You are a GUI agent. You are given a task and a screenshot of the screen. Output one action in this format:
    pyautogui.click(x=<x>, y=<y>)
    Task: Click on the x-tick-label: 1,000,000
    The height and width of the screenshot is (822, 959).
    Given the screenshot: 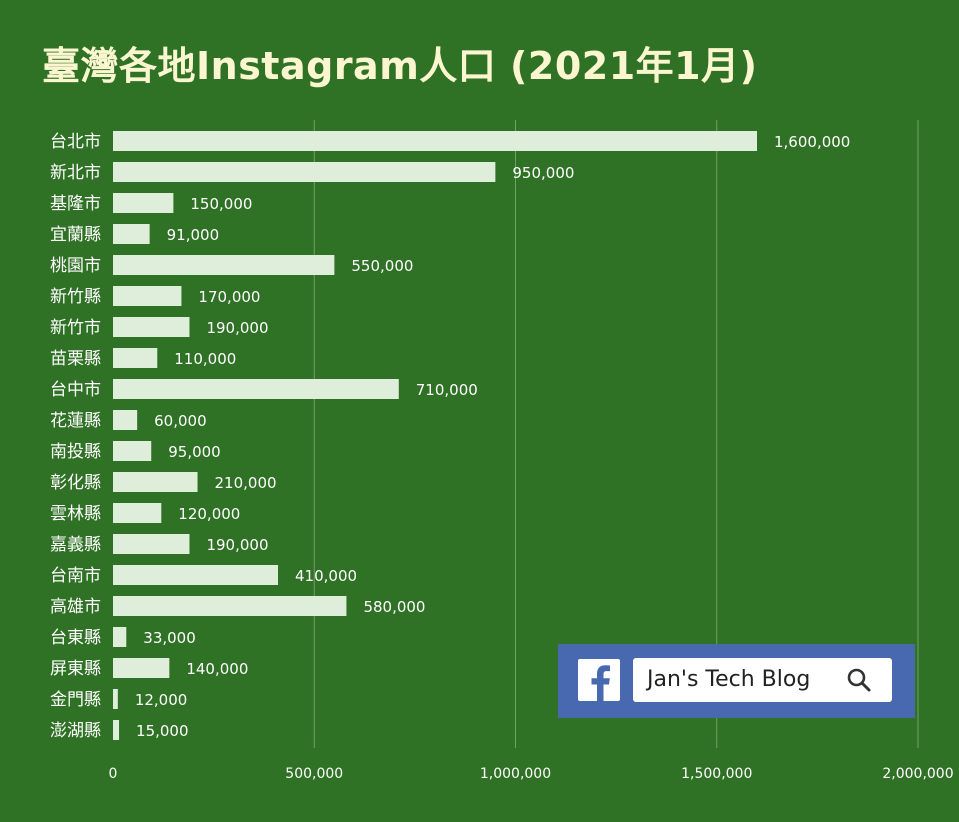 What is the action you would take?
    pyautogui.click(x=515, y=774)
    